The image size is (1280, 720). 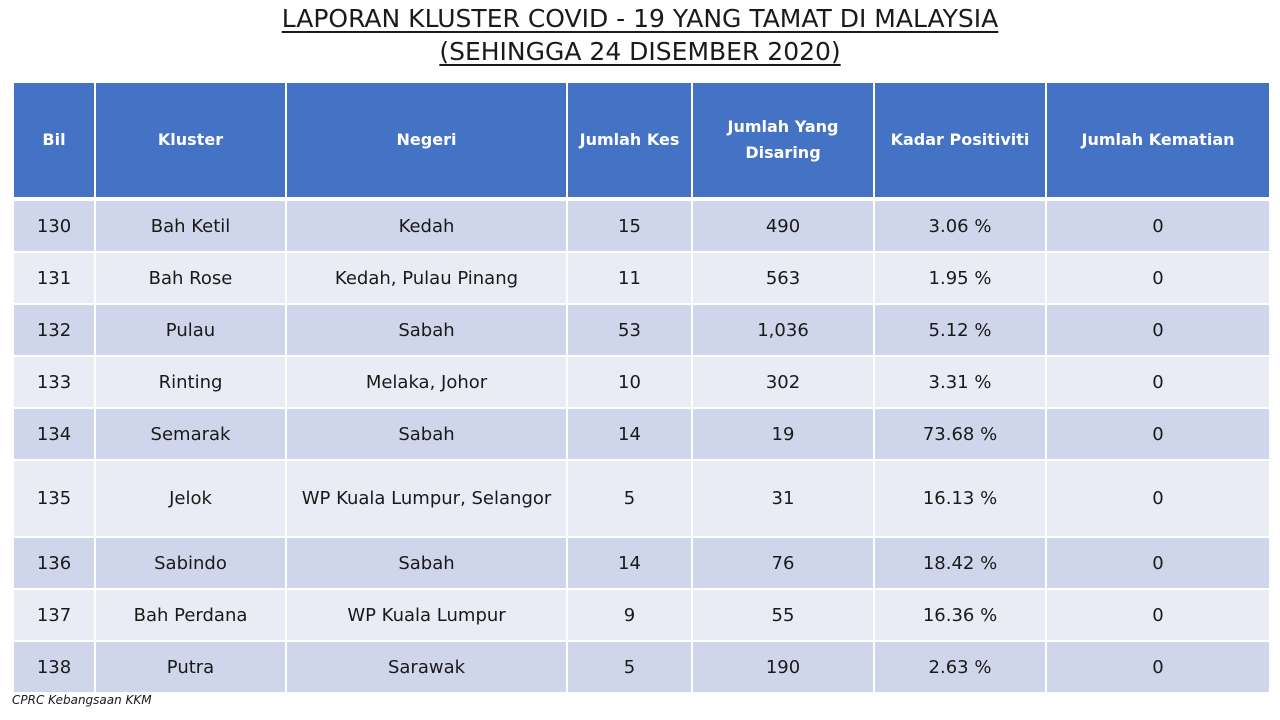 I want to click on cell-kadar-positiviti: 3.31 %, so click(x=961, y=383).